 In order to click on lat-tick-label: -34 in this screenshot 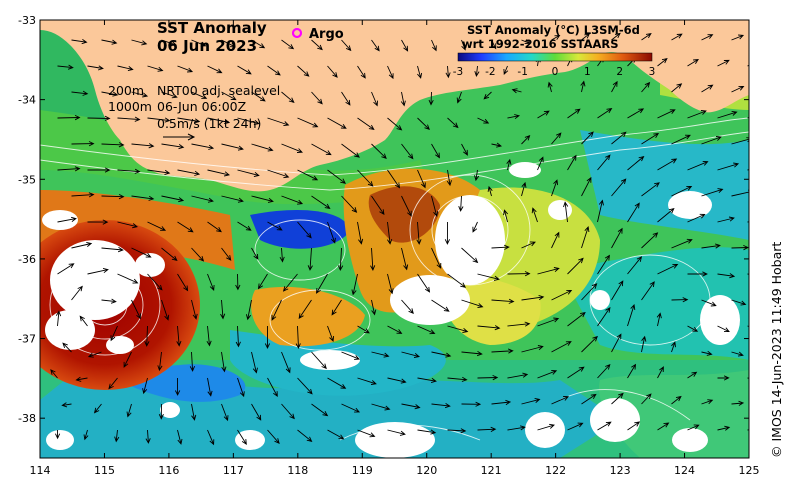, I will do `click(27, 100)`.